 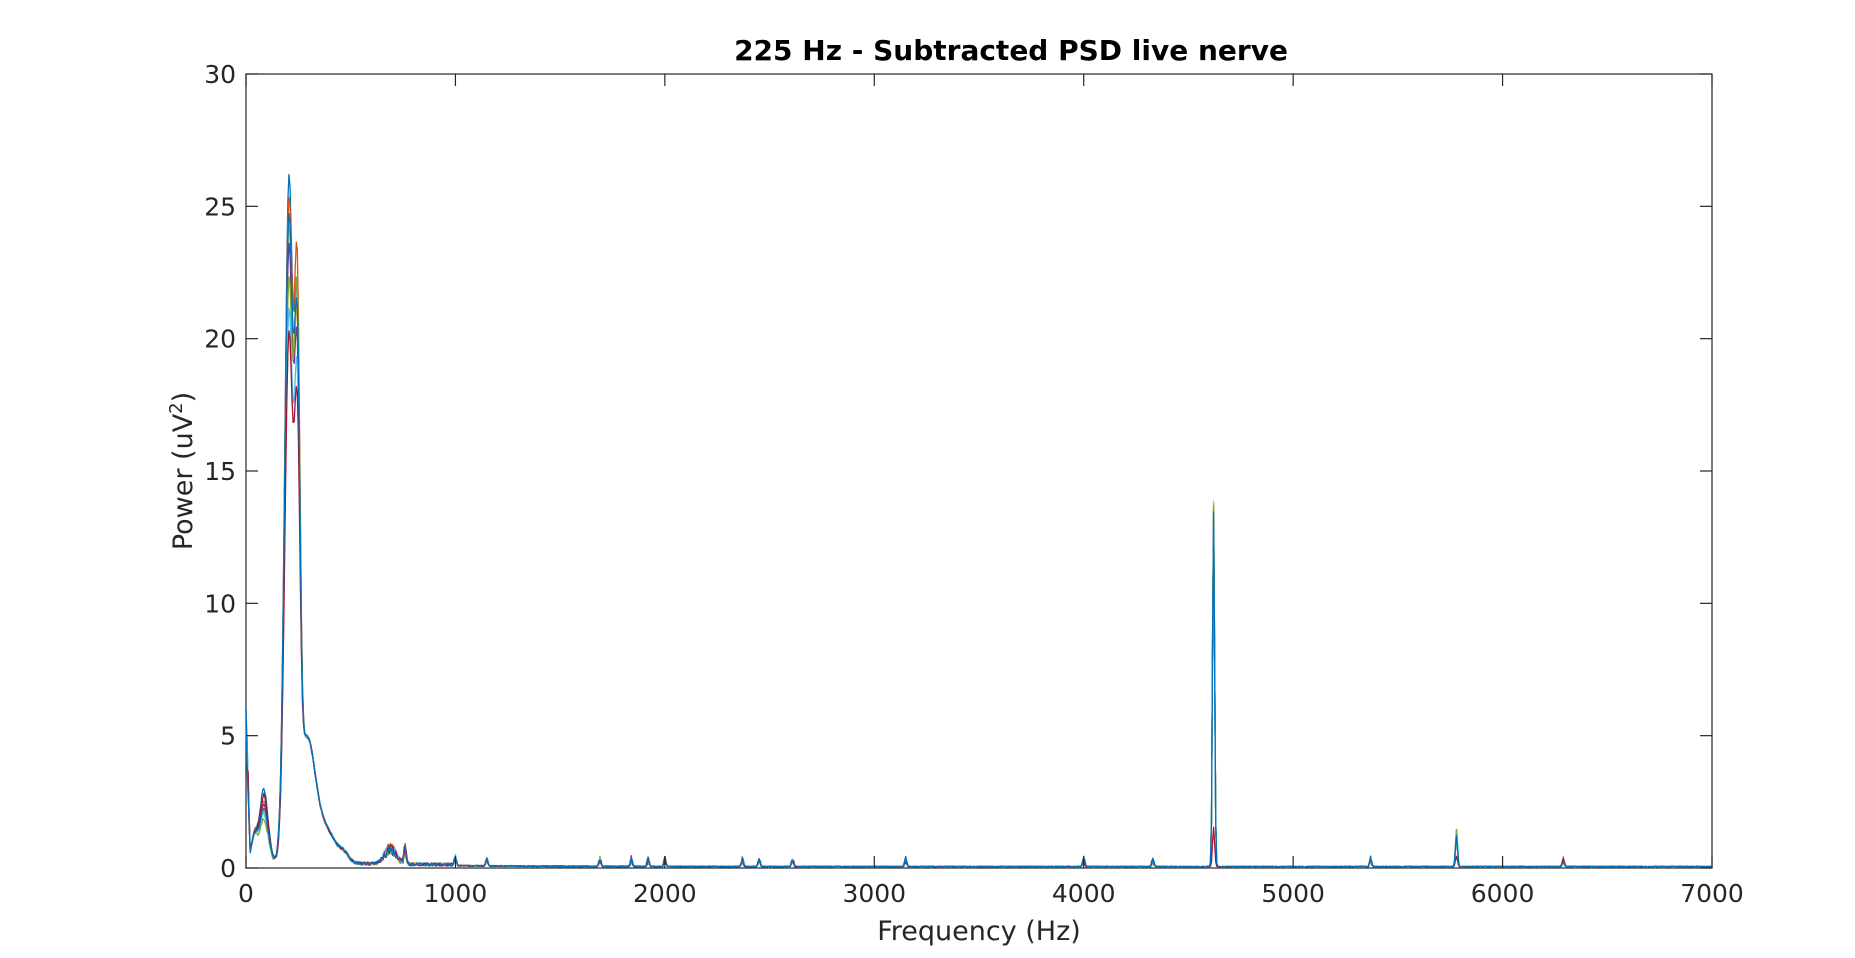 I want to click on y-tick-label: 20, so click(x=220, y=339).